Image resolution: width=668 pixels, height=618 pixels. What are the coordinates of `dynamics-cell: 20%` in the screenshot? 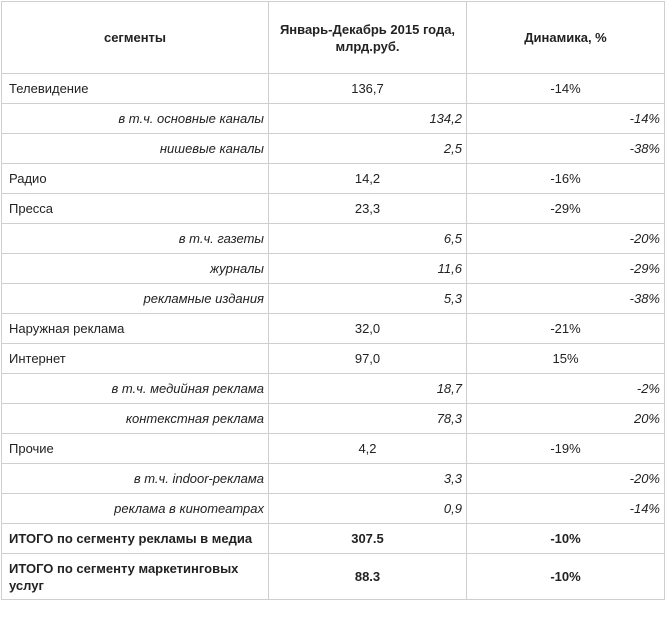 It's located at (565, 418).